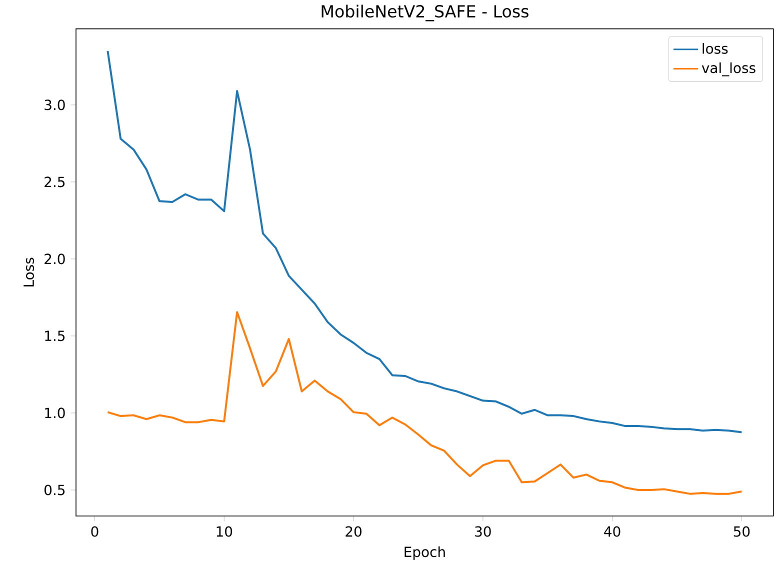 Image resolution: width=776 pixels, height=574 pixels. Describe the element at coordinates (55, 413) in the screenshot. I see `y-tick-label: 1.0` at that location.